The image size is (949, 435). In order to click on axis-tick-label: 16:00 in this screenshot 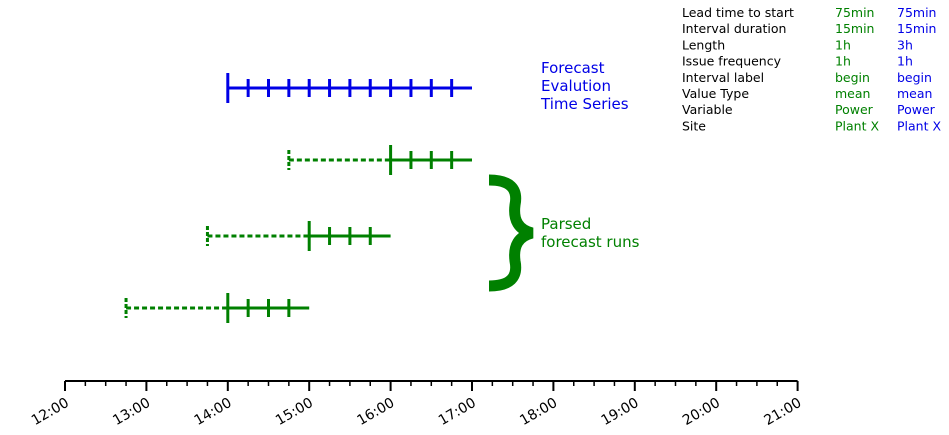, I will do `click(375, 412)`.